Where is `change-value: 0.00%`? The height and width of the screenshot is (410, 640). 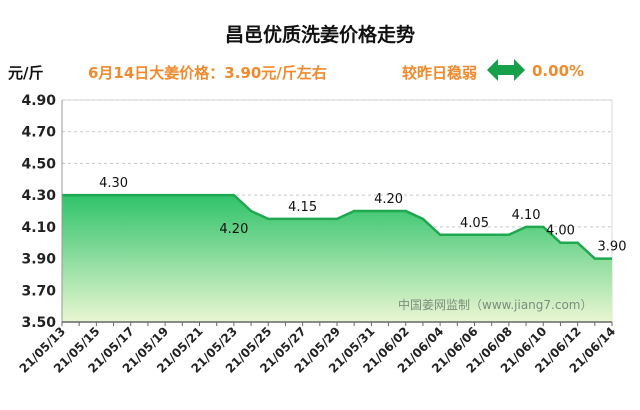 change-value: 0.00% is located at coordinates (558, 71).